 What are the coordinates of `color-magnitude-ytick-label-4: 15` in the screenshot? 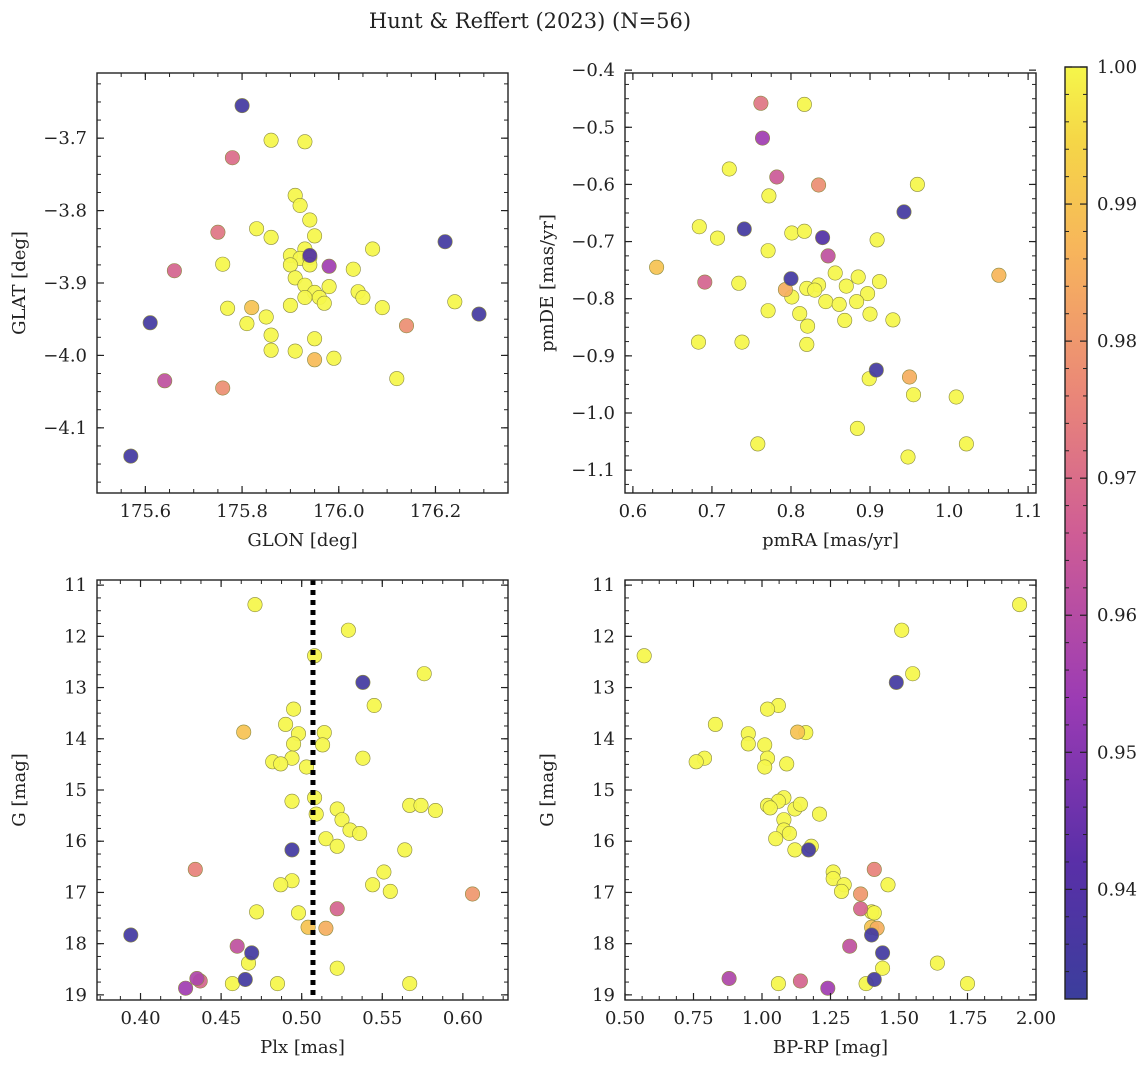 It's located at (603, 790).